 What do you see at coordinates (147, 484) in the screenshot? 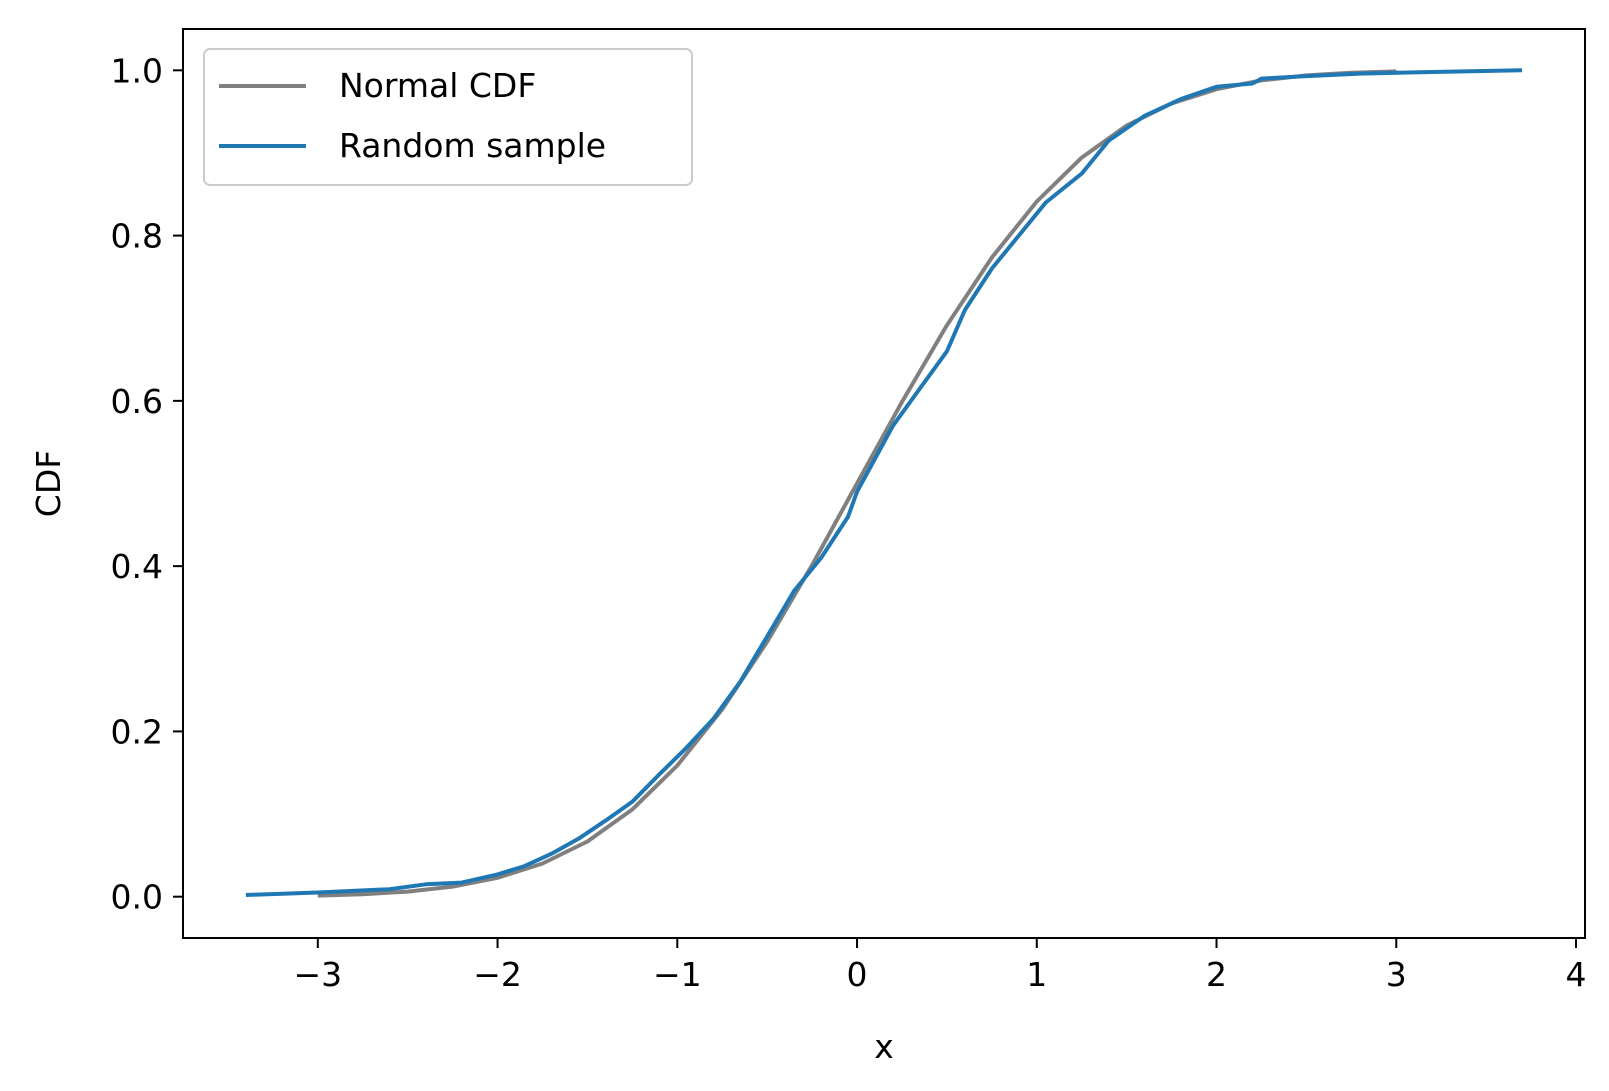
I see `y-axis-ticks: 0.0 0.2 0.4 0.6 0.8 1.0` at bounding box center [147, 484].